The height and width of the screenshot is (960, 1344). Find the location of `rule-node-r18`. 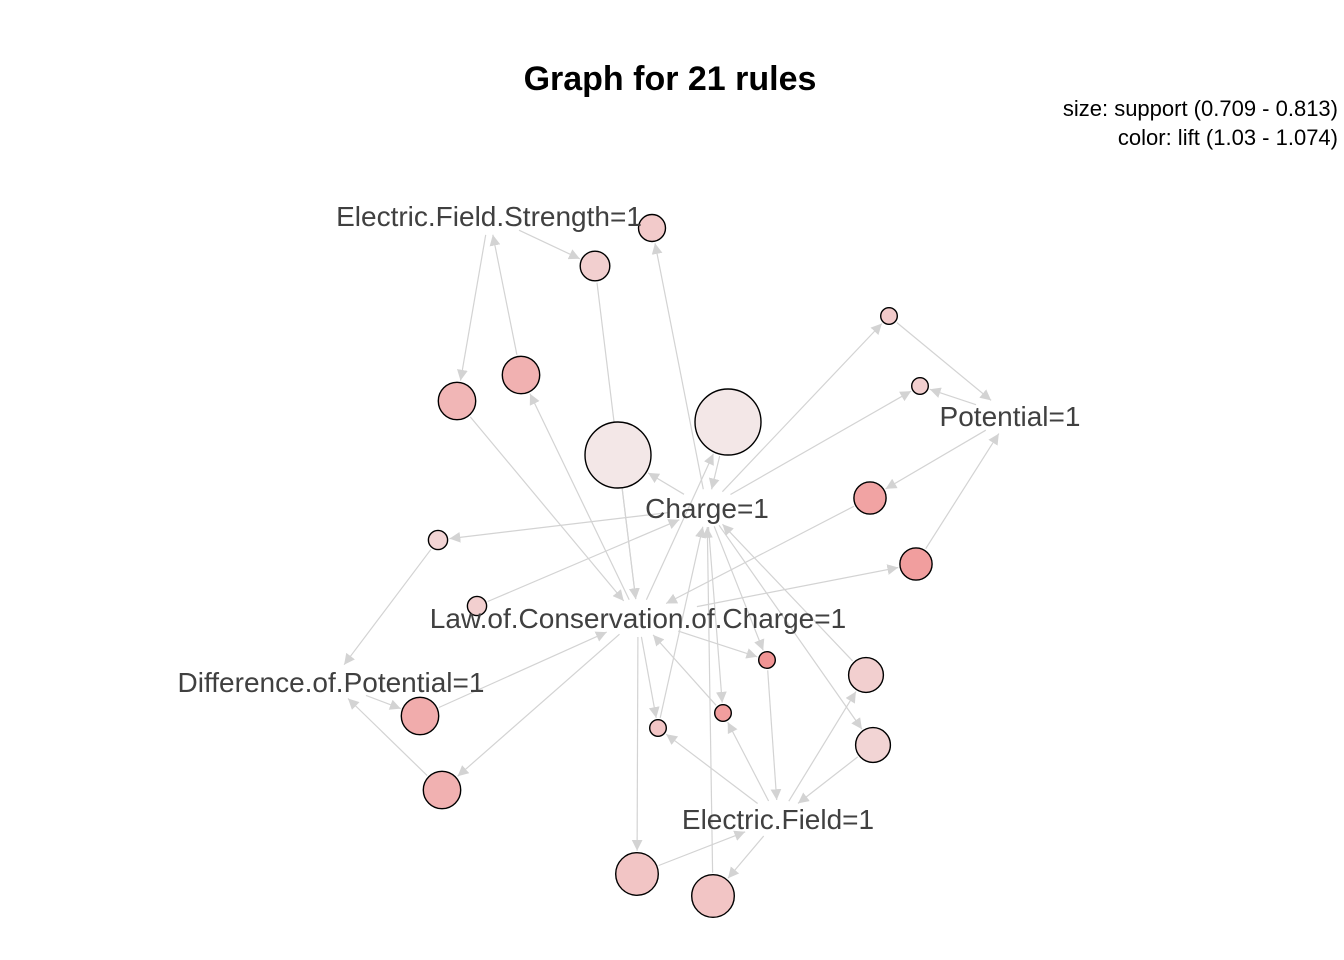

rule-node-r18 is located at coordinates (420, 716).